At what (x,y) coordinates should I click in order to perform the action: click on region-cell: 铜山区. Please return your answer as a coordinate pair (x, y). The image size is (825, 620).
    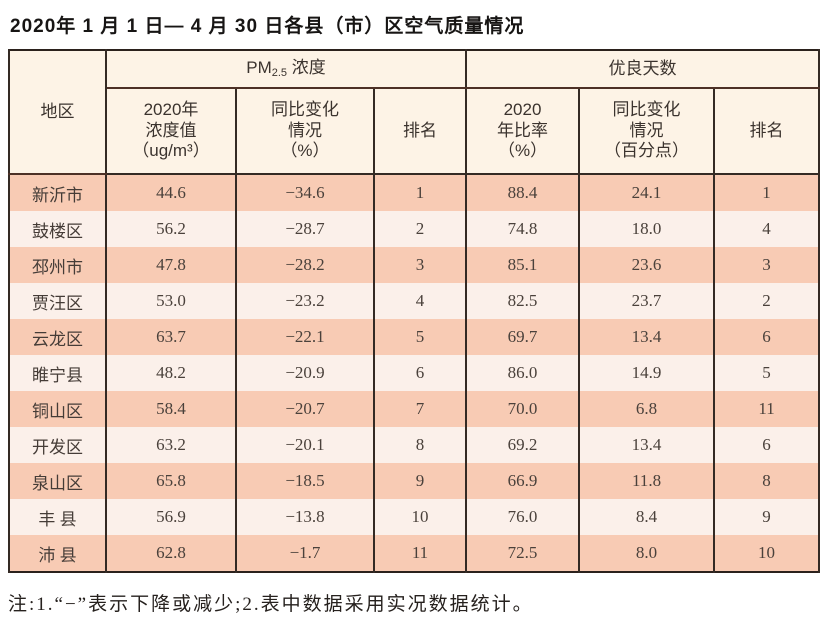
    Looking at the image, I should click on (57, 409).